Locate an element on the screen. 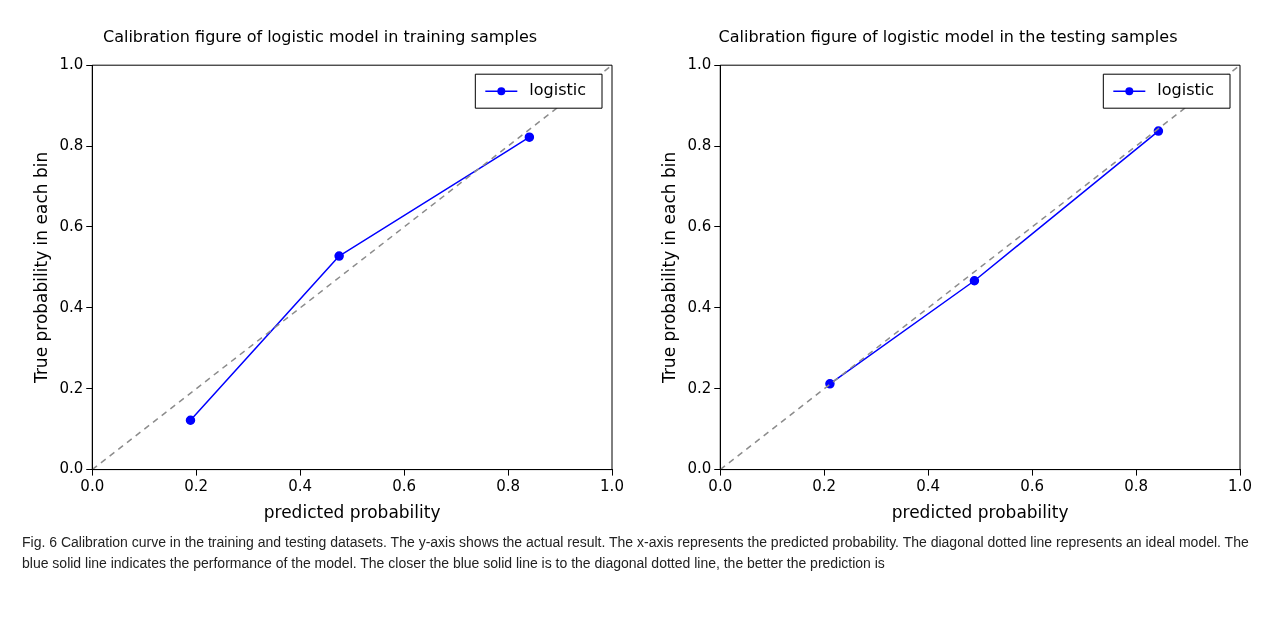 The image size is (1285, 632). chart-title: Calibration figure of logistic model in training samples is located at coordinates (320, 36).